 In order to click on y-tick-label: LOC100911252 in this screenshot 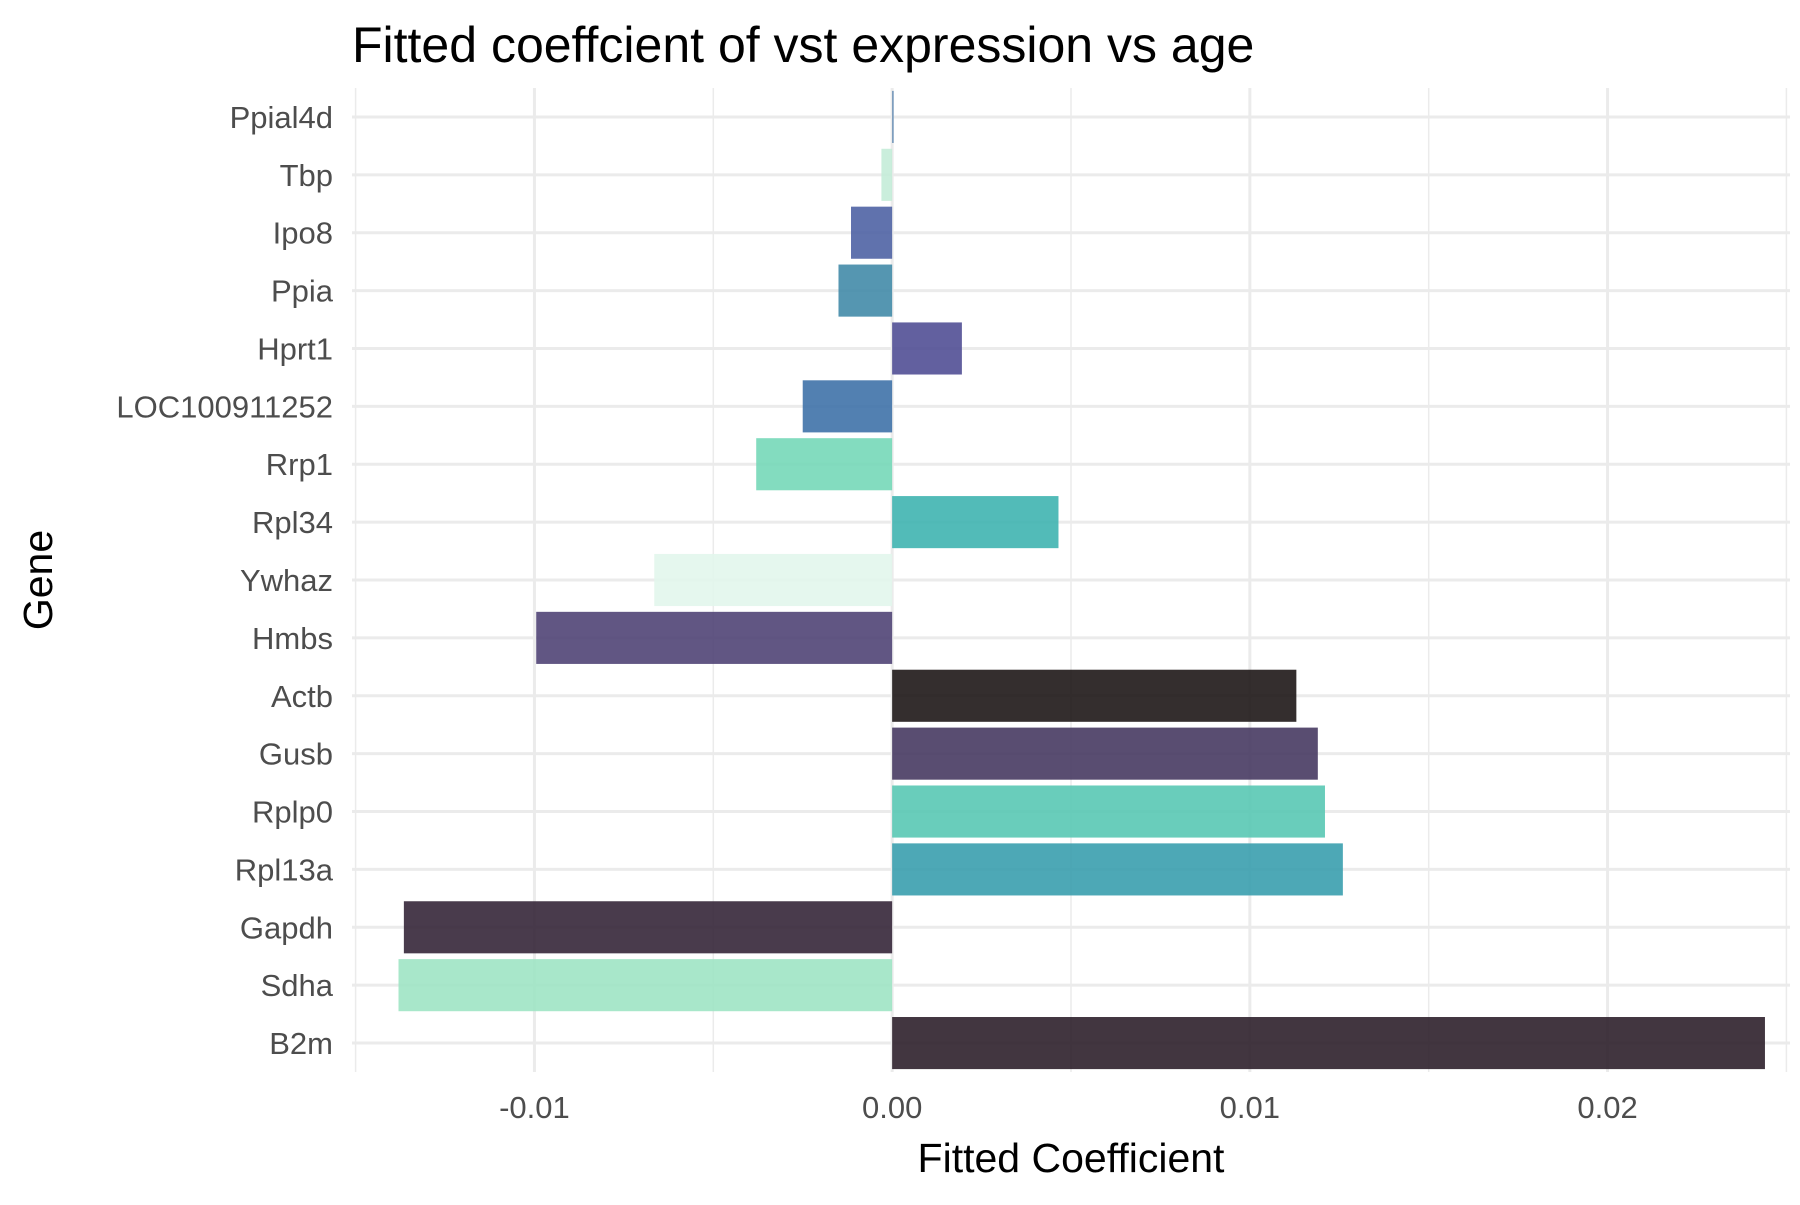, I will do `click(224, 406)`.